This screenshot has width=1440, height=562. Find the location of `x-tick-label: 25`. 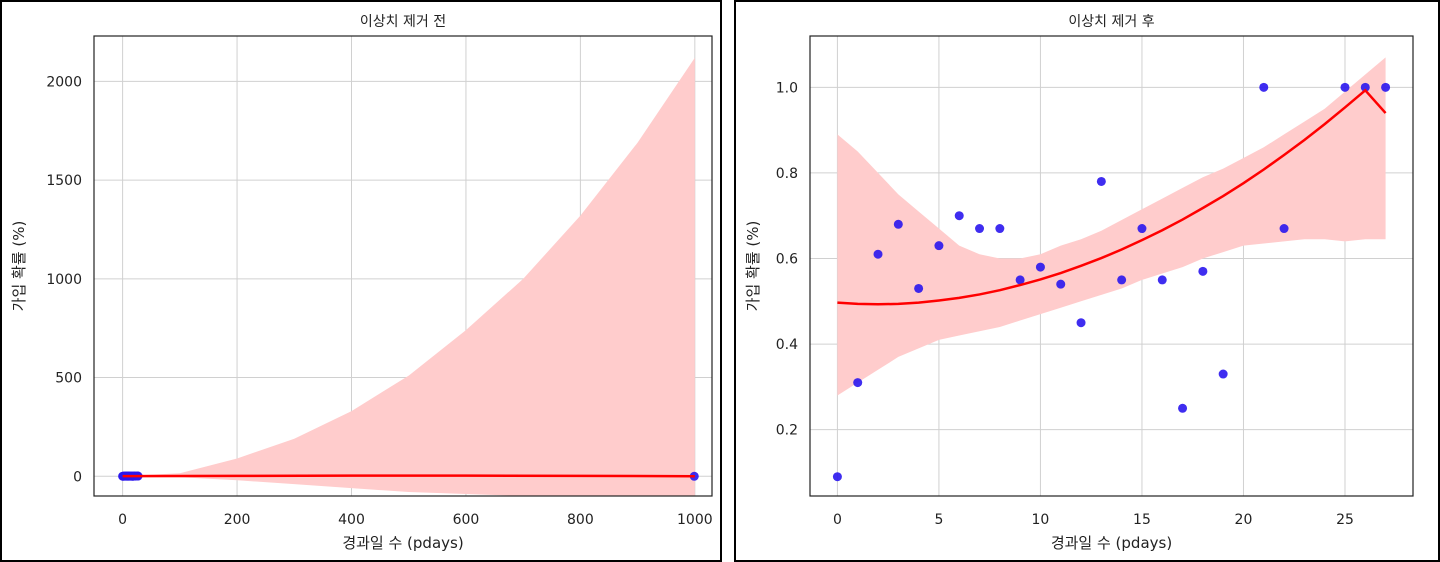

x-tick-label: 25 is located at coordinates (1345, 520).